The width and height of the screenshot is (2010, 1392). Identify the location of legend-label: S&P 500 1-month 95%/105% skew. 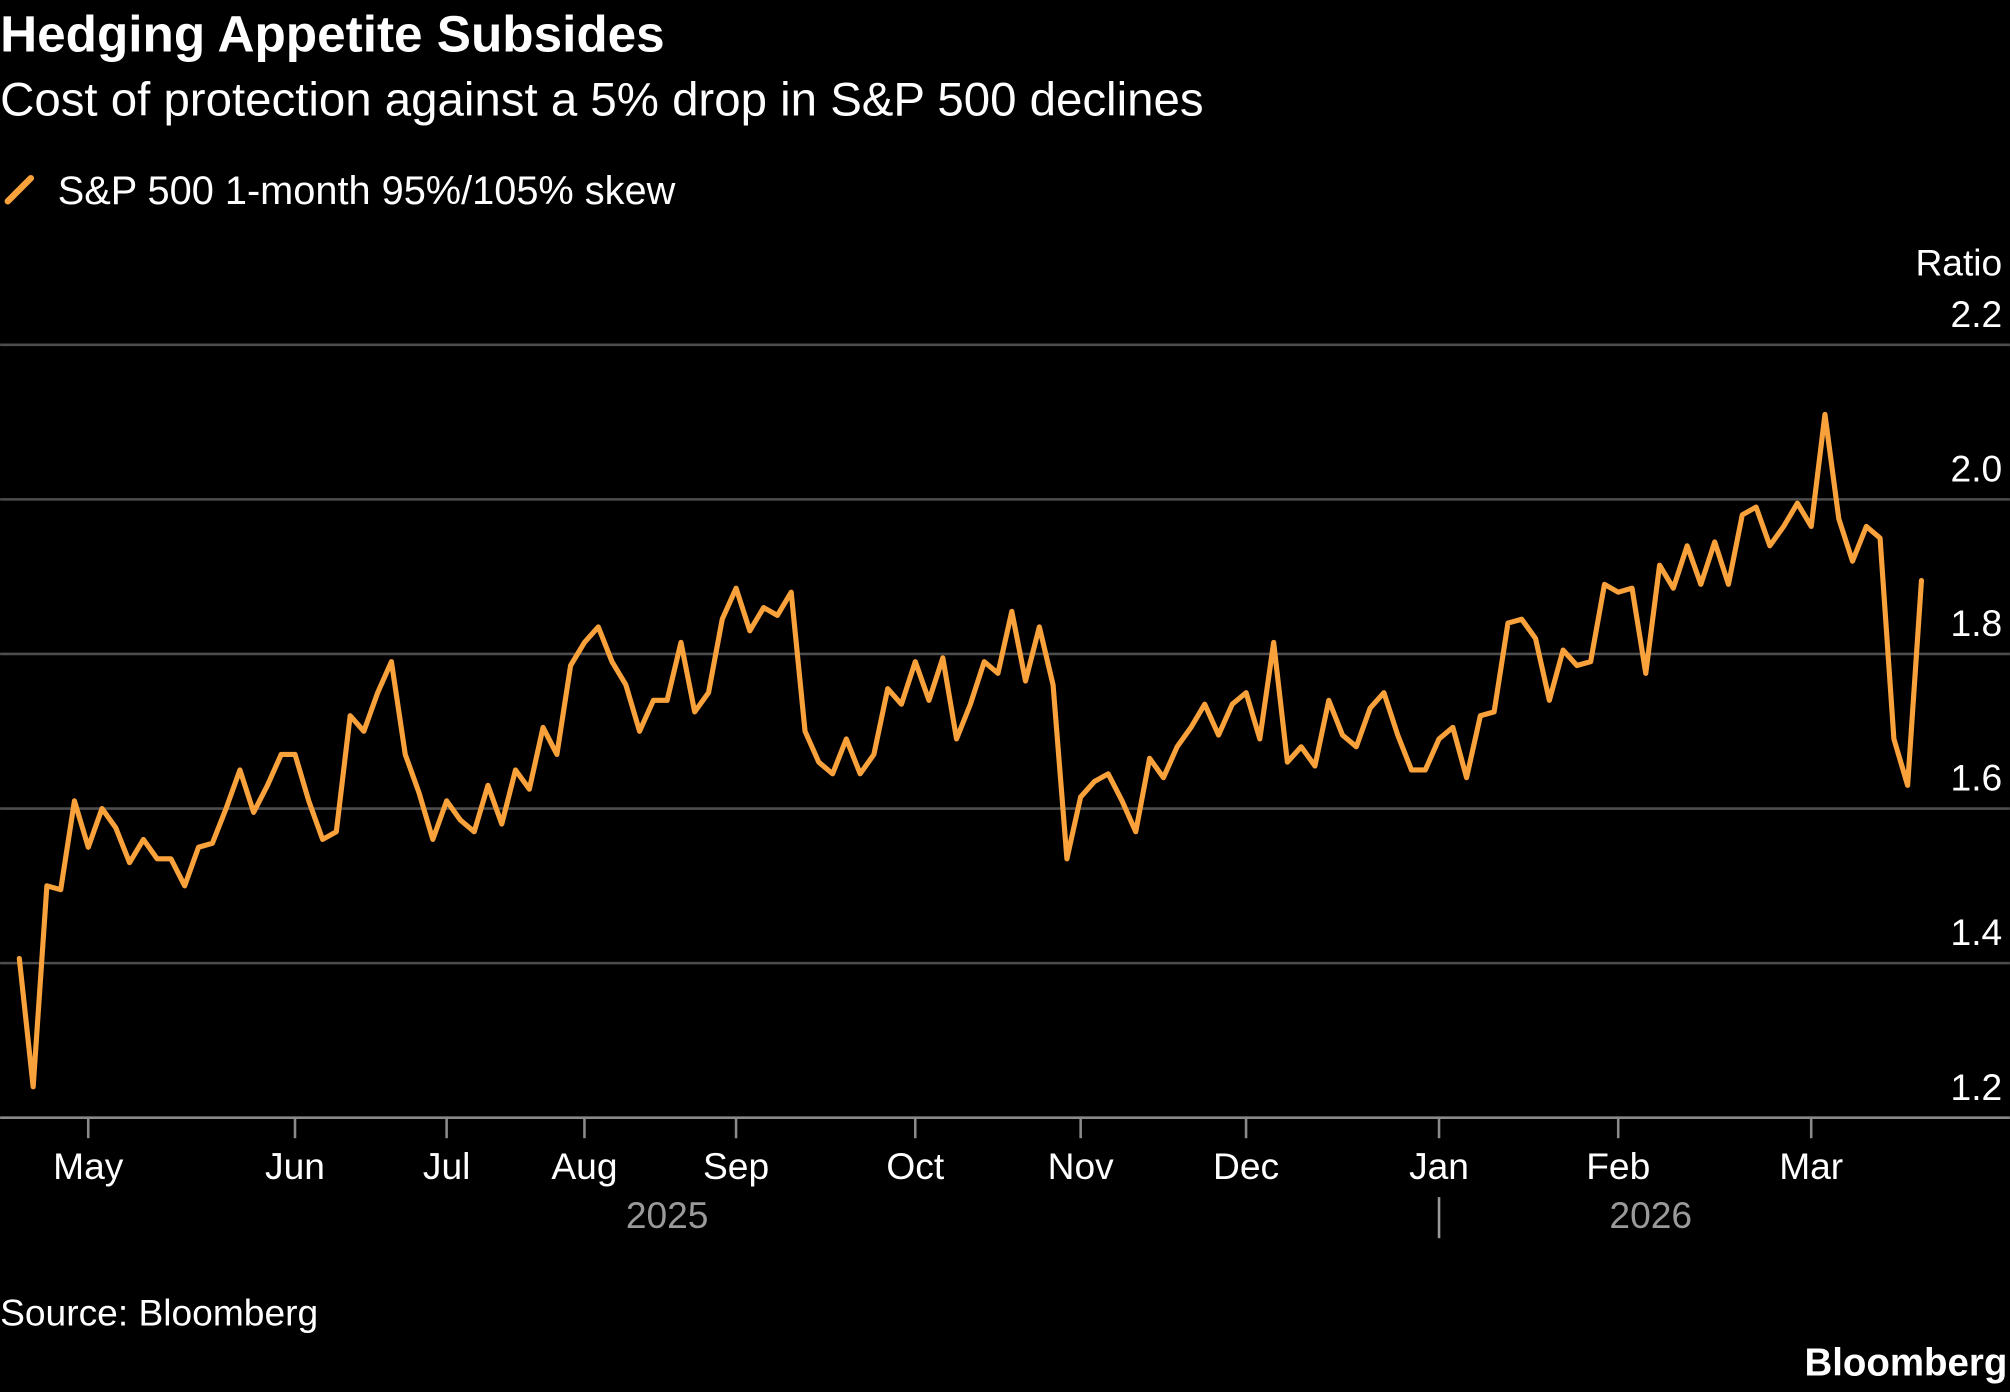
(367, 191).